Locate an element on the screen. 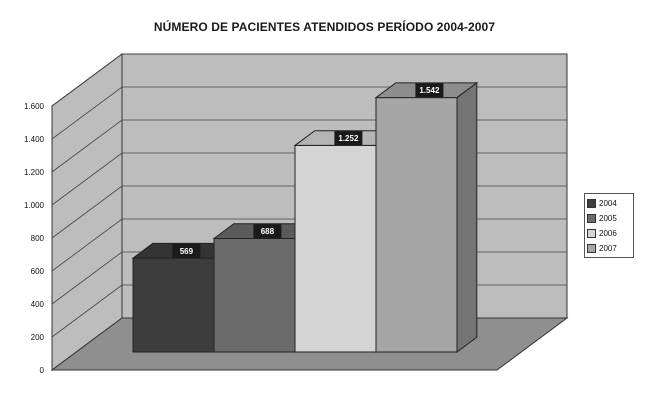 The width and height of the screenshot is (649, 403). legend-item-2005: 2005 is located at coordinates (609, 218).